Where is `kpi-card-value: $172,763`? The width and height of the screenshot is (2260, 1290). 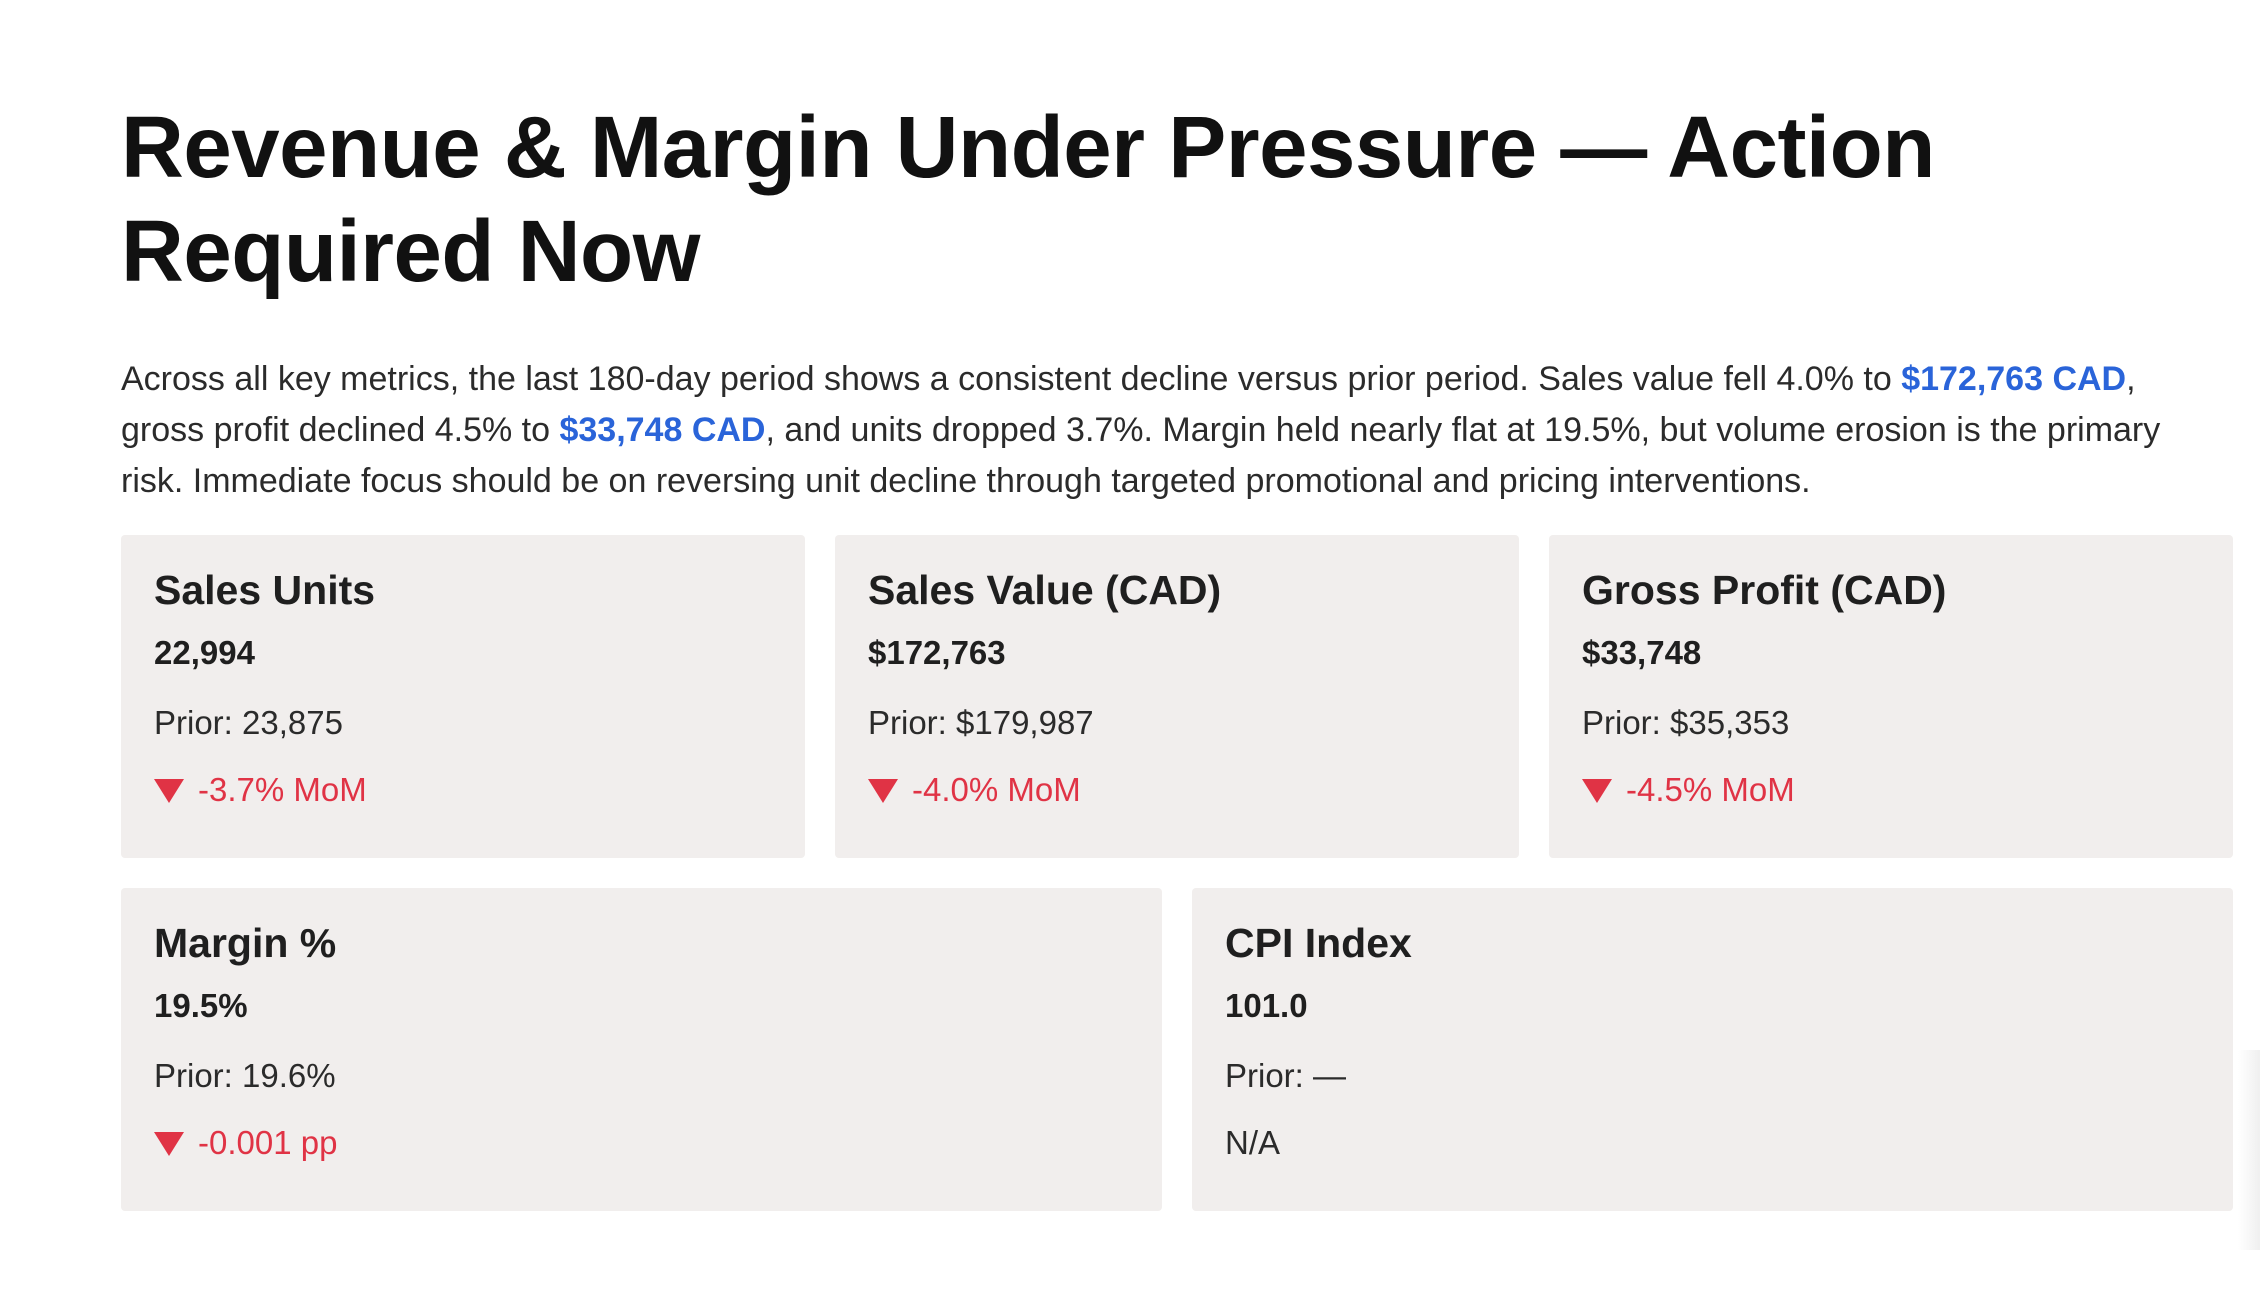
kpi-card-value: $172,763 is located at coordinates (937, 652).